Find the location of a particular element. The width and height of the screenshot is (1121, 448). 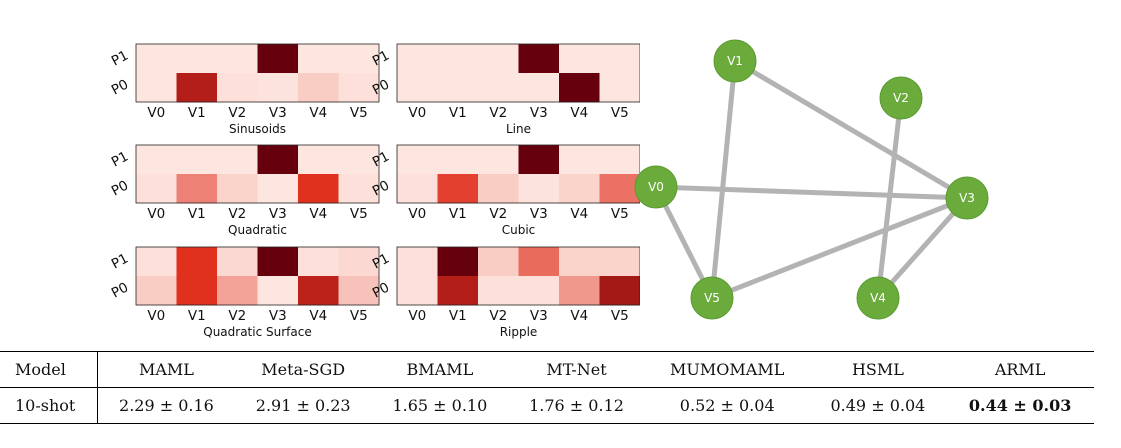

table-header-cell: MT-Net is located at coordinates (576, 369).